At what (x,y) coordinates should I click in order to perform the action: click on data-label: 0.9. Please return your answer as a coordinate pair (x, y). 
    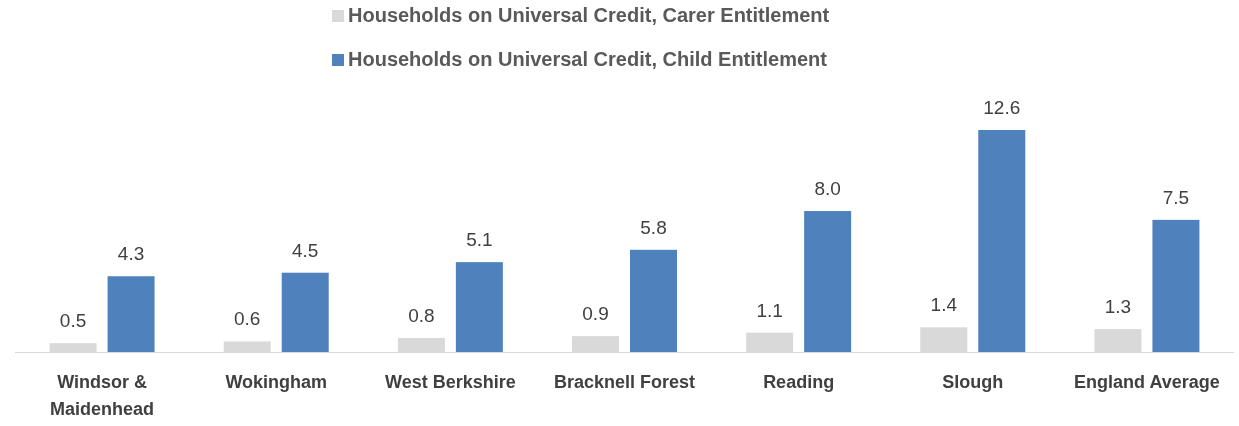
    Looking at the image, I should click on (595, 314).